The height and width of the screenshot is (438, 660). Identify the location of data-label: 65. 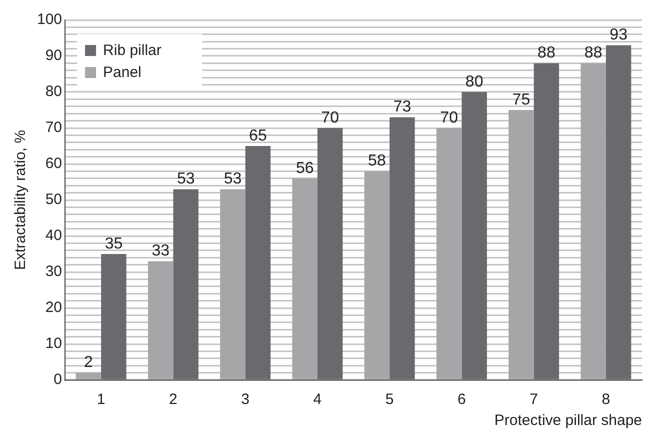
(258, 135).